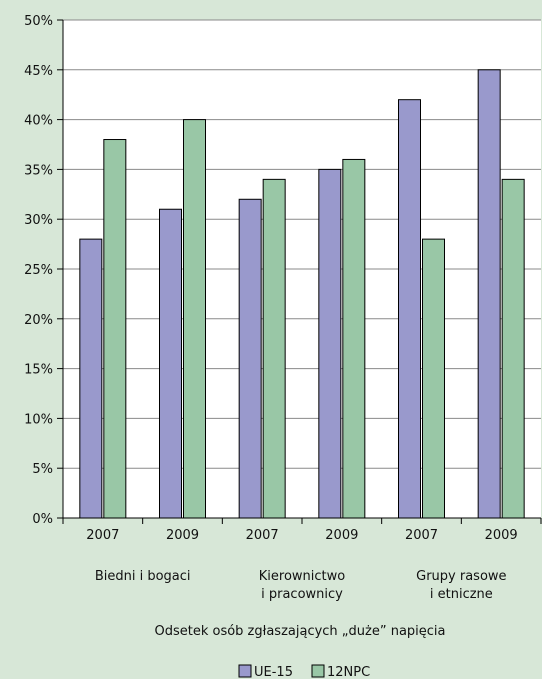 Image resolution: width=542 pixels, height=679 pixels. What do you see at coordinates (38, 71) in the screenshot?
I see `y-tick-label: 45%` at bounding box center [38, 71].